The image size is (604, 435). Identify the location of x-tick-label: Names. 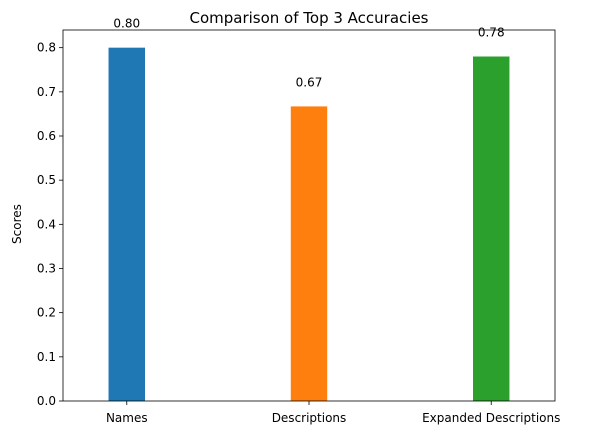
(127, 418).